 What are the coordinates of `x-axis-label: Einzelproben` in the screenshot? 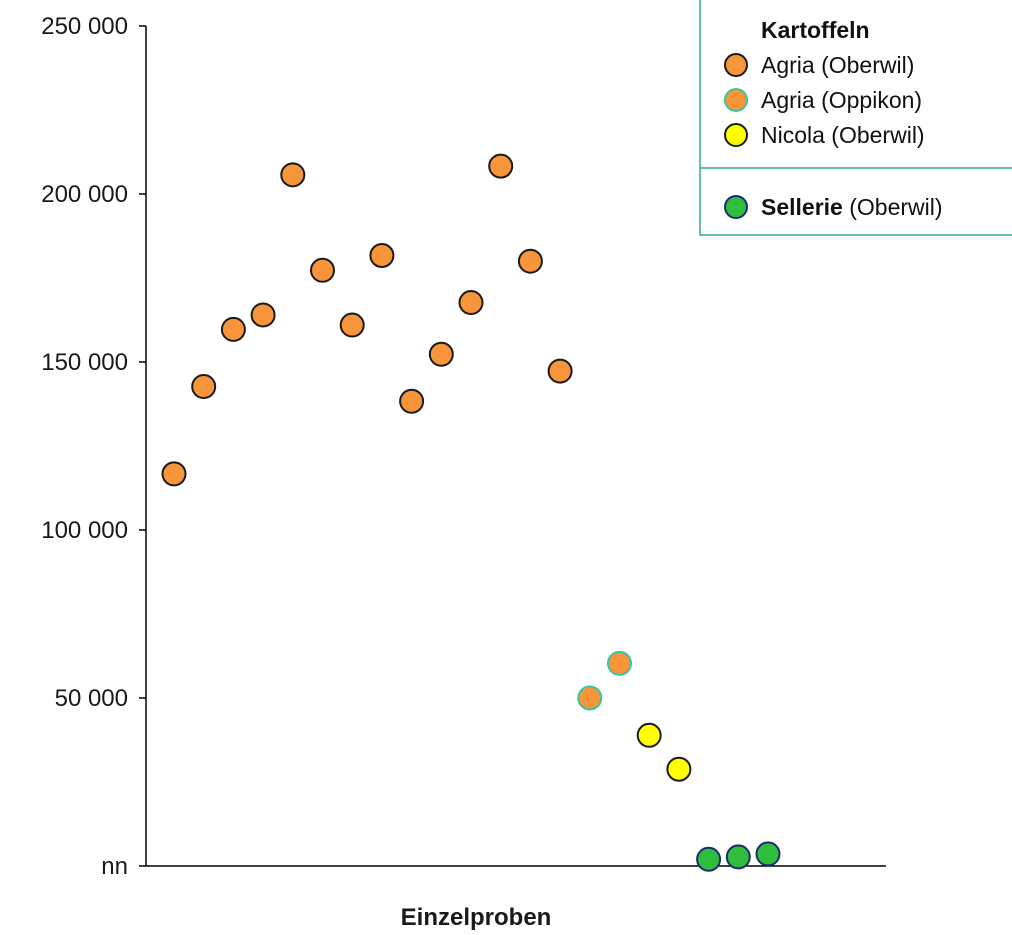 It's located at (476, 917).